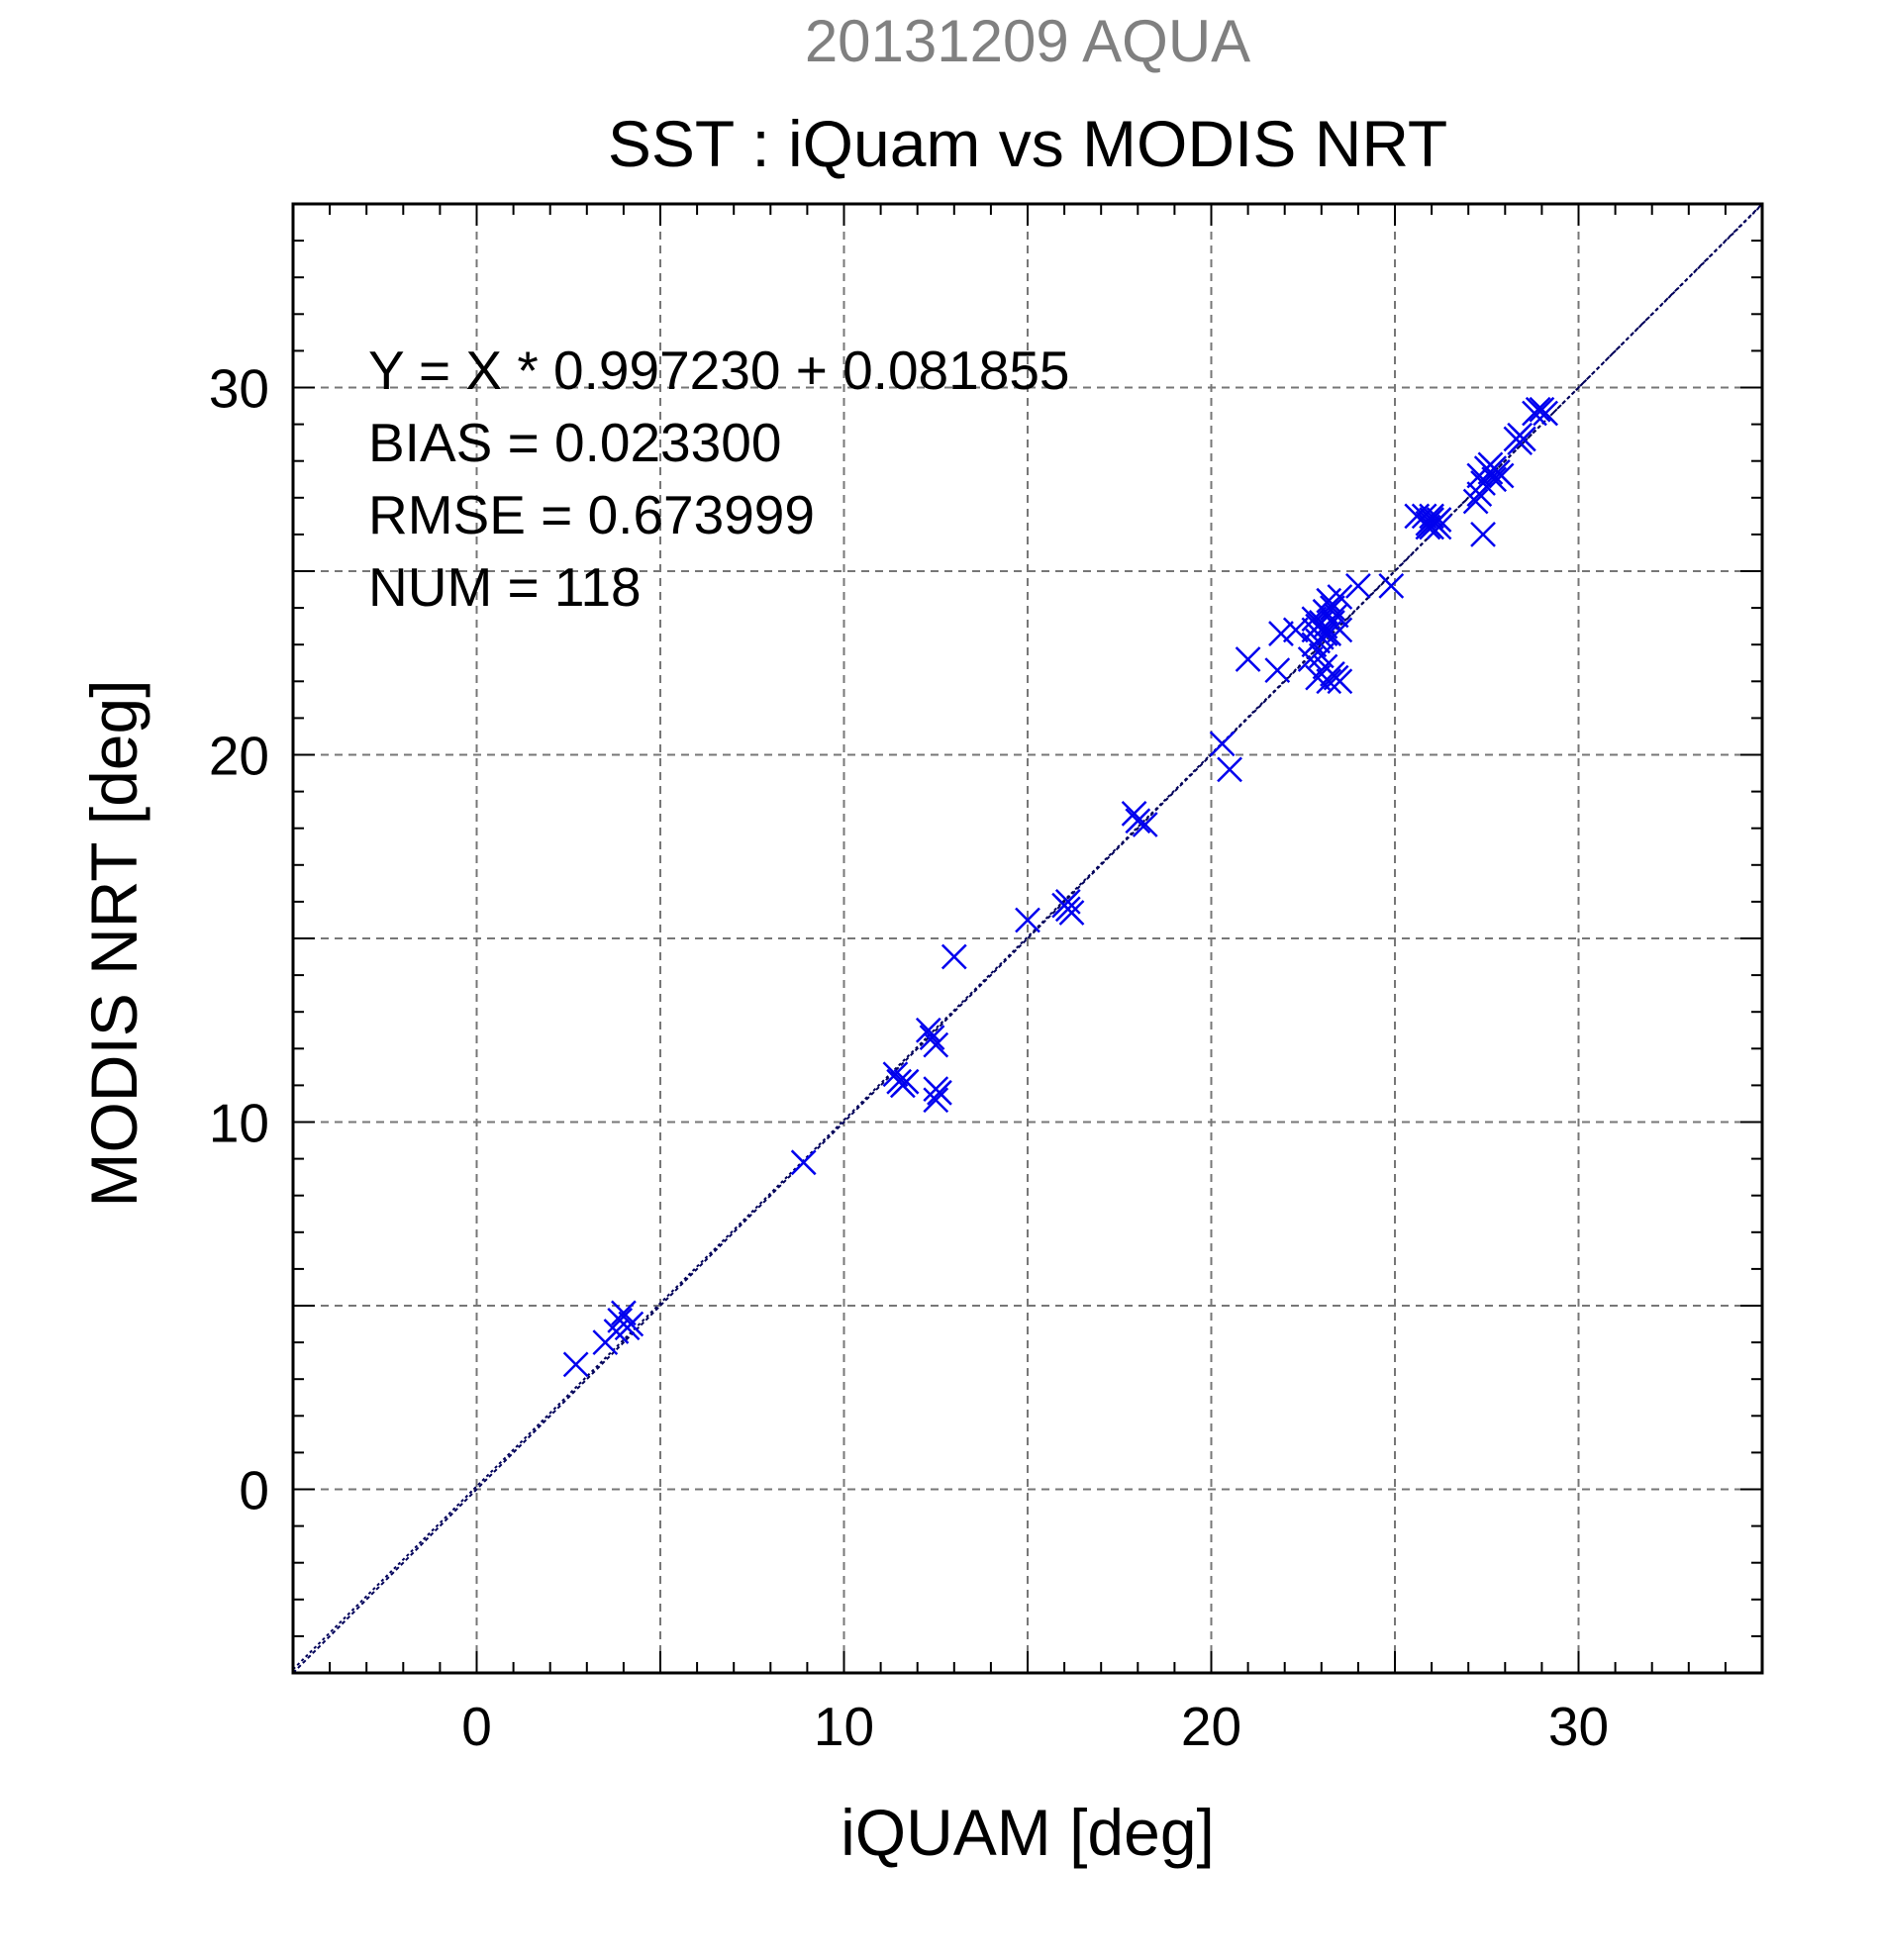  Describe the element at coordinates (591, 514) in the screenshot. I see `stats-rmse: RMSE = 0.673999` at that location.